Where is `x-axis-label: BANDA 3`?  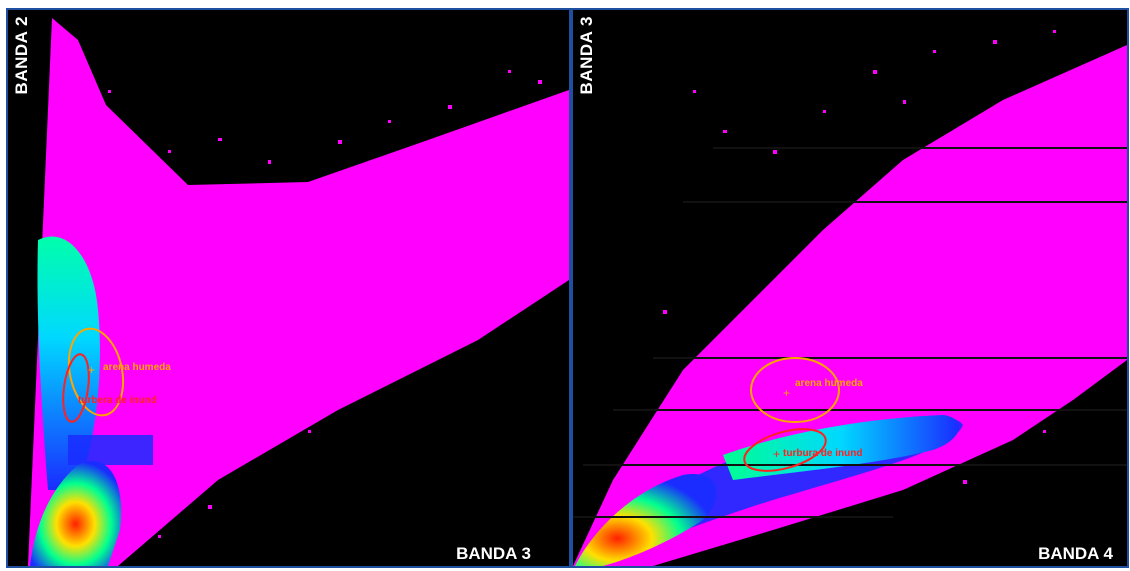 x-axis-label: BANDA 3 is located at coordinates (493, 553).